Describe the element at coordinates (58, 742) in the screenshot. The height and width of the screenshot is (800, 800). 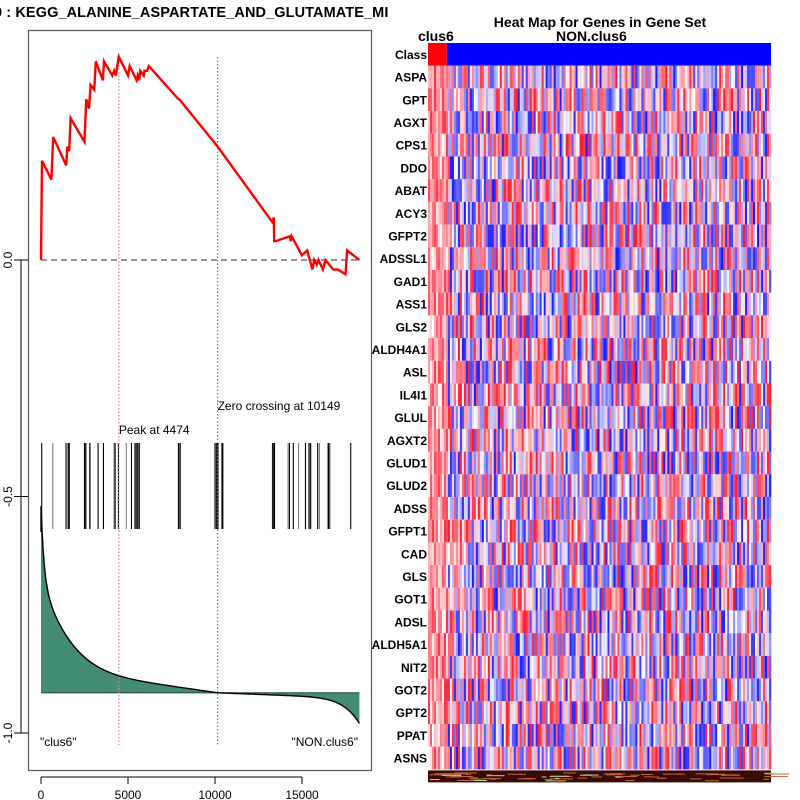
I see `pos-class-annotation: "clus6"` at that location.